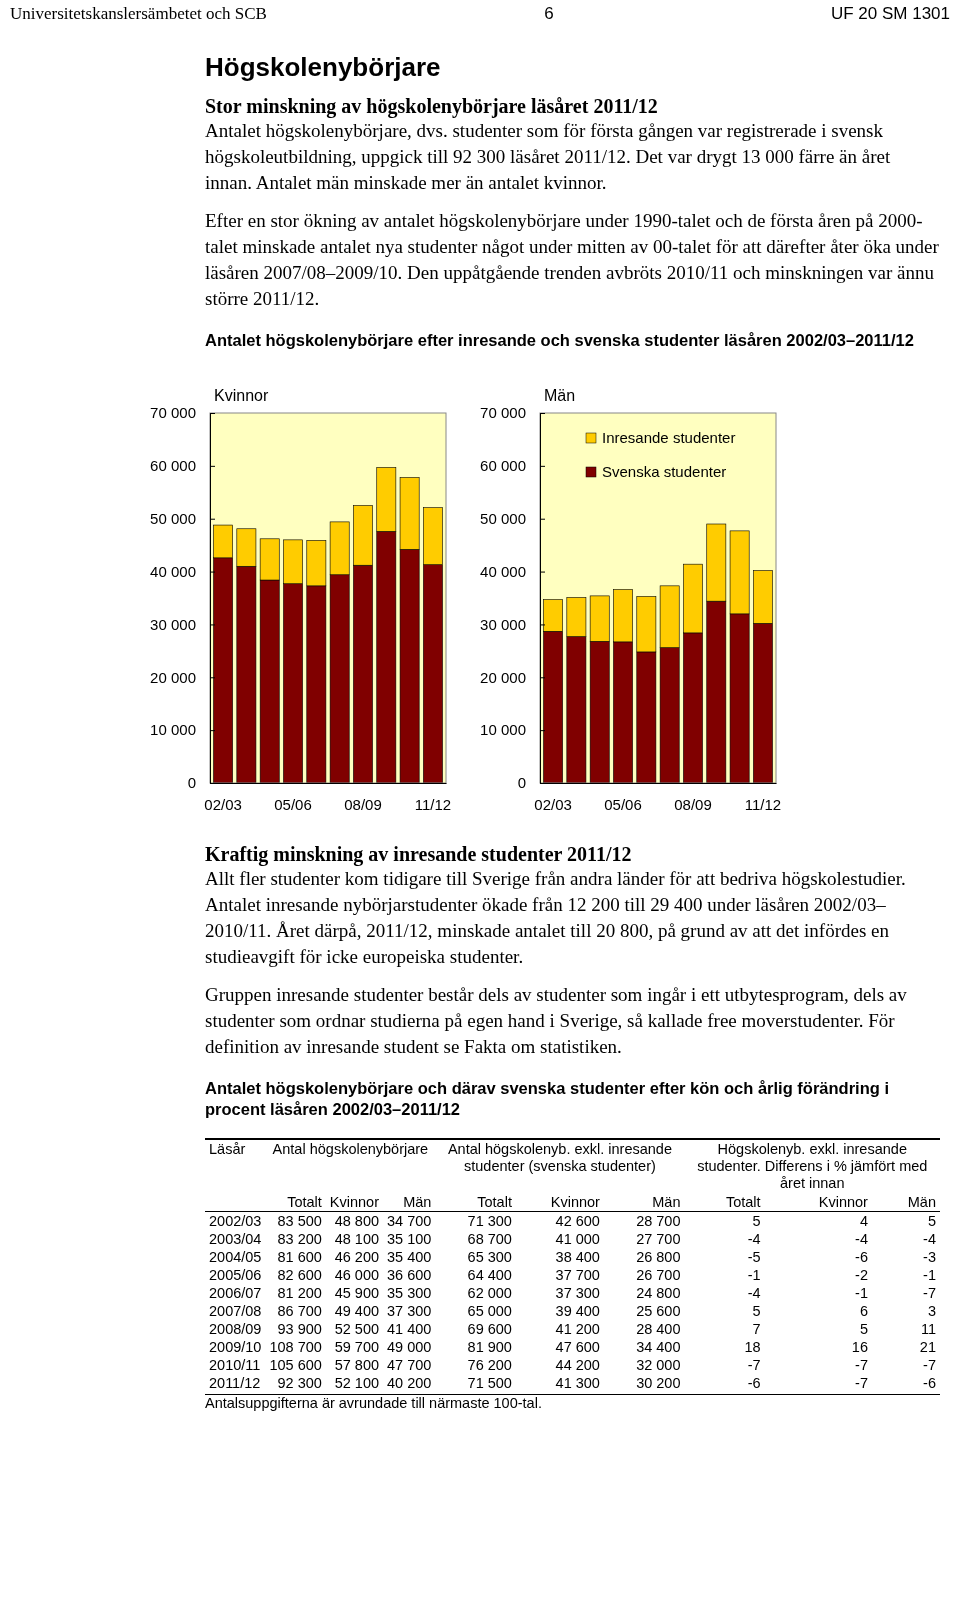  What do you see at coordinates (556, 918) in the screenshot?
I see `text: Allt fler studenter kom tidigare till Sverige från andra länder för att bedriva högskolestudier. Antalet inresande nybörjarstudenter ökade från 12 200 till 29 400 under läsåren 2002/03–2010/11. Året därpå, 2011/12, minskade antalet till 20 800, på grund av att det infördes en studieavgift för icke europeiska studenter.` at bounding box center [556, 918].